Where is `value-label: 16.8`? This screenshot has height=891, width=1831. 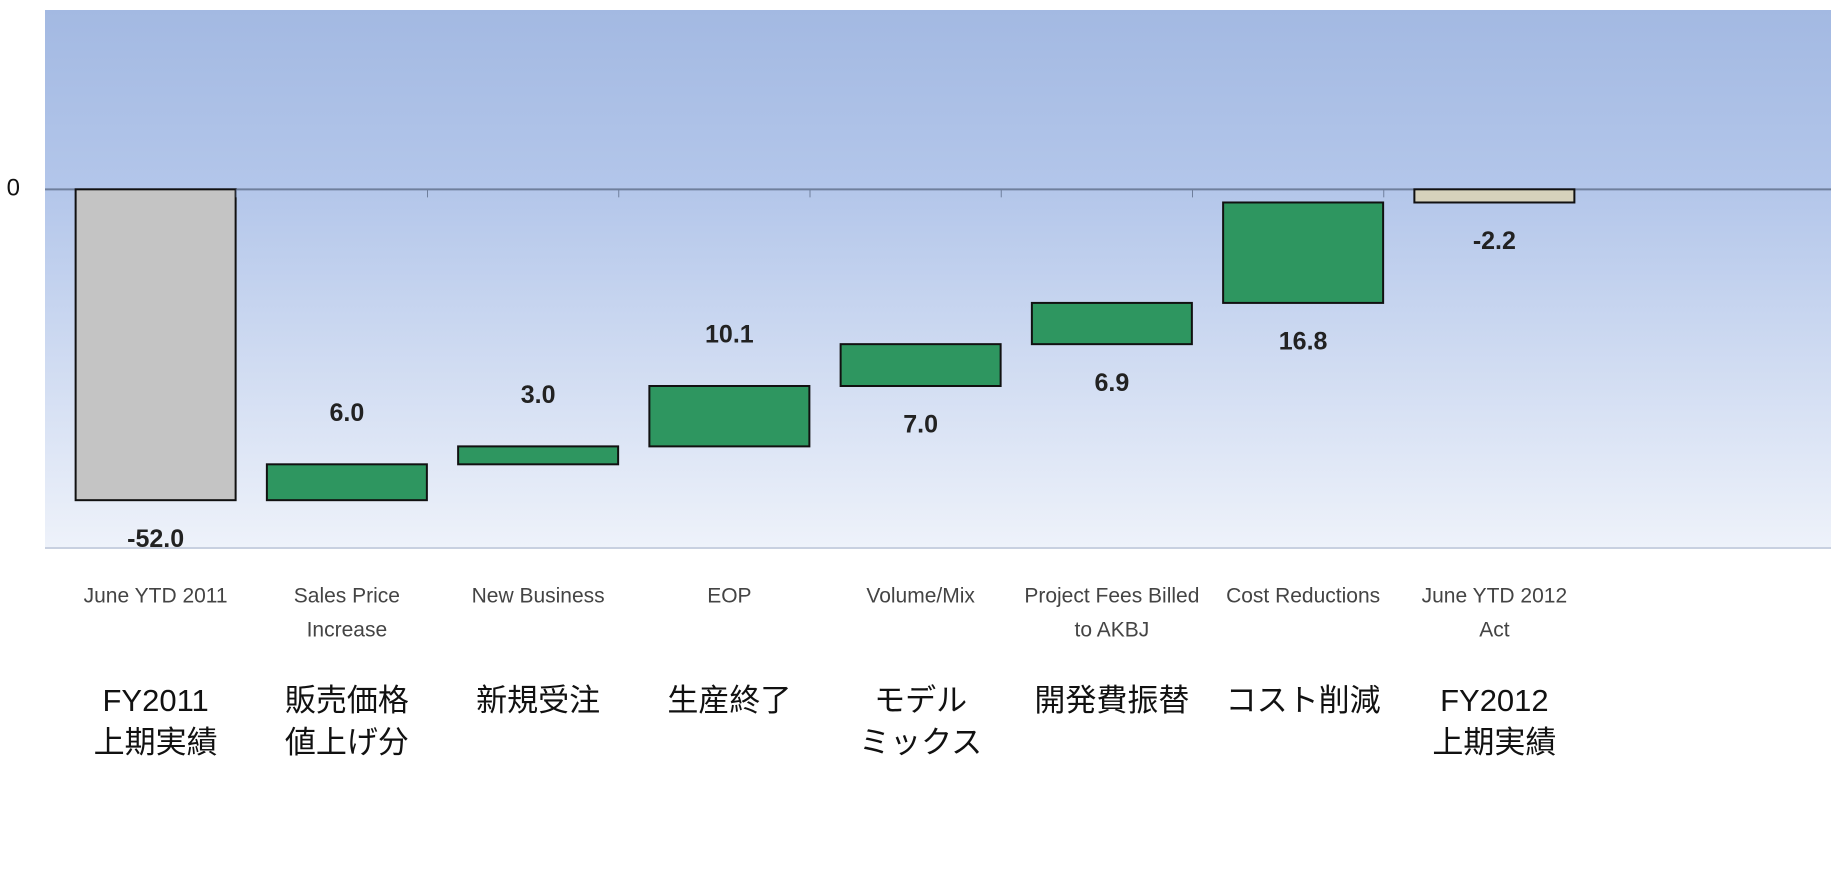 value-label: 16.8 is located at coordinates (1303, 342).